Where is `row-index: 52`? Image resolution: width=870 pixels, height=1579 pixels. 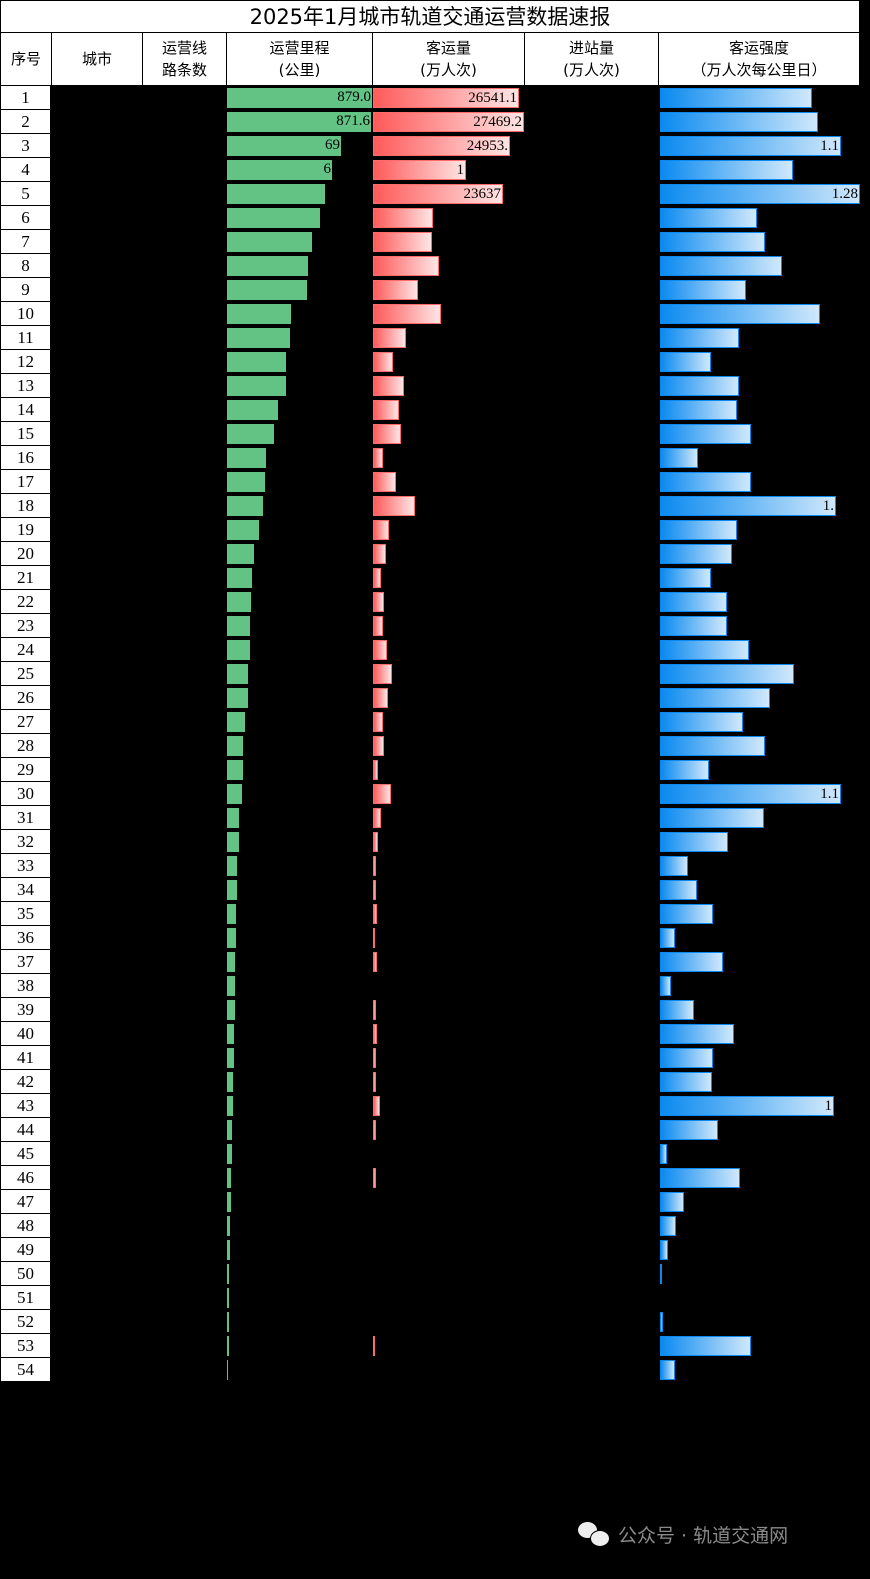
row-index: 52 is located at coordinates (25, 1322).